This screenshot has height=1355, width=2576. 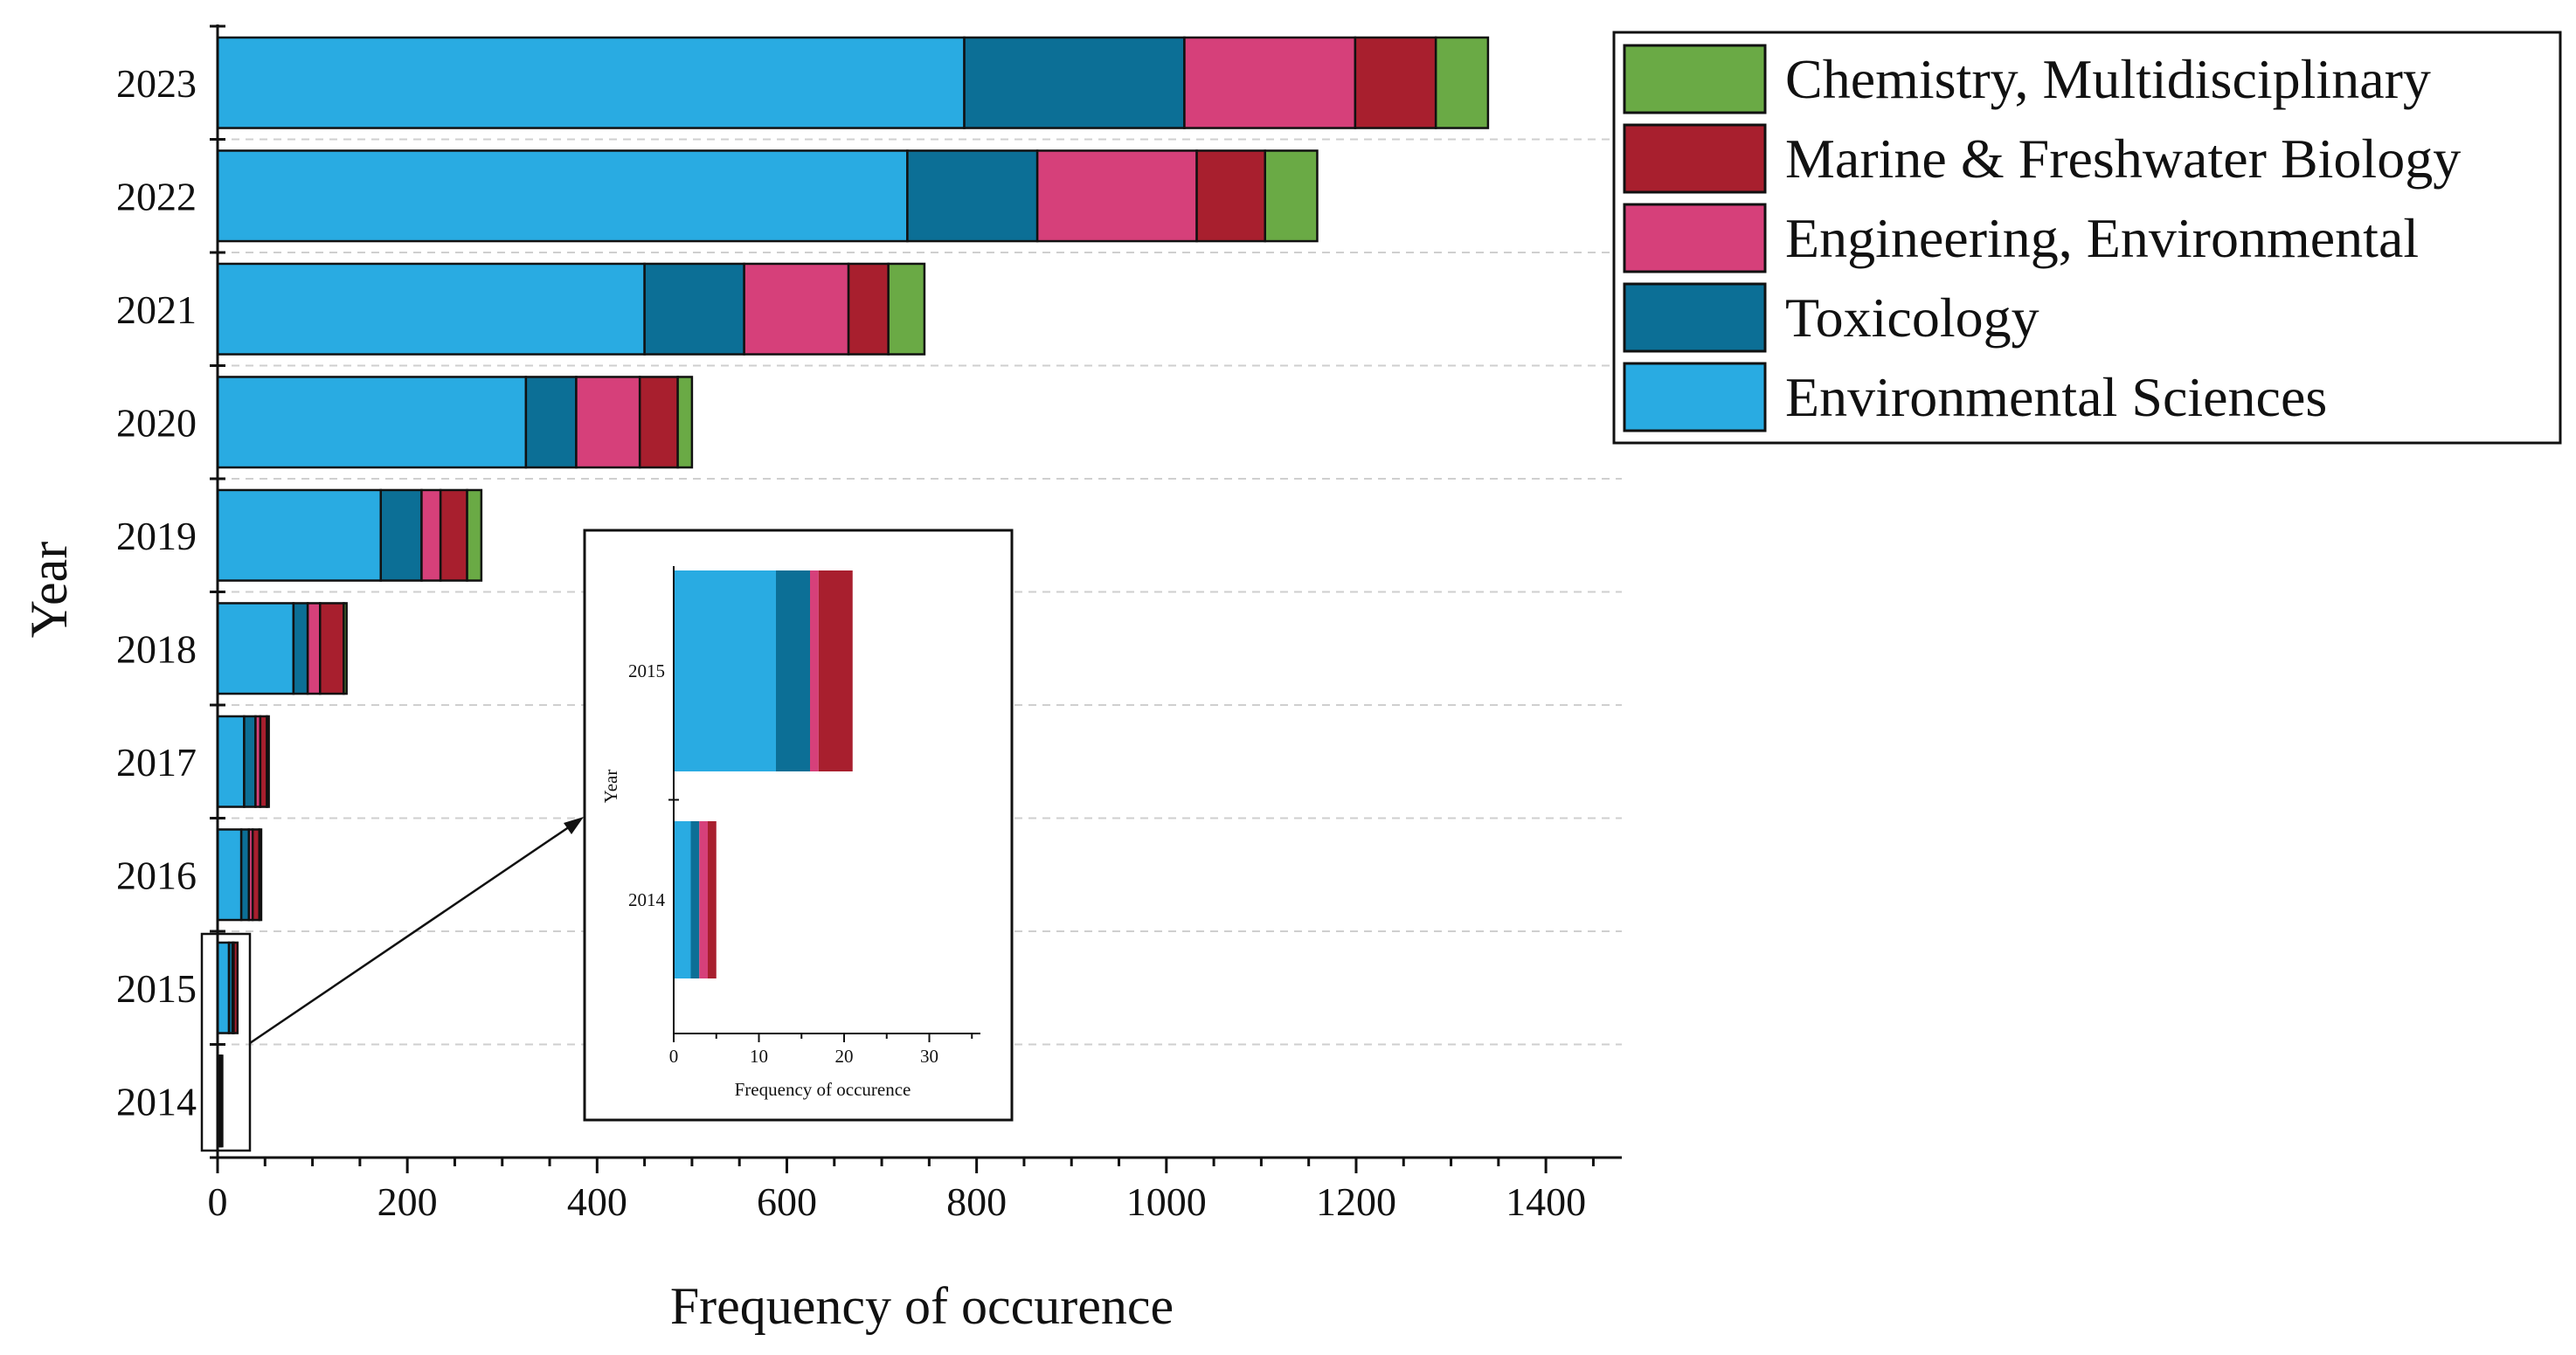 I want to click on inset-bar-2014-environmental-sciences, so click(x=682, y=900).